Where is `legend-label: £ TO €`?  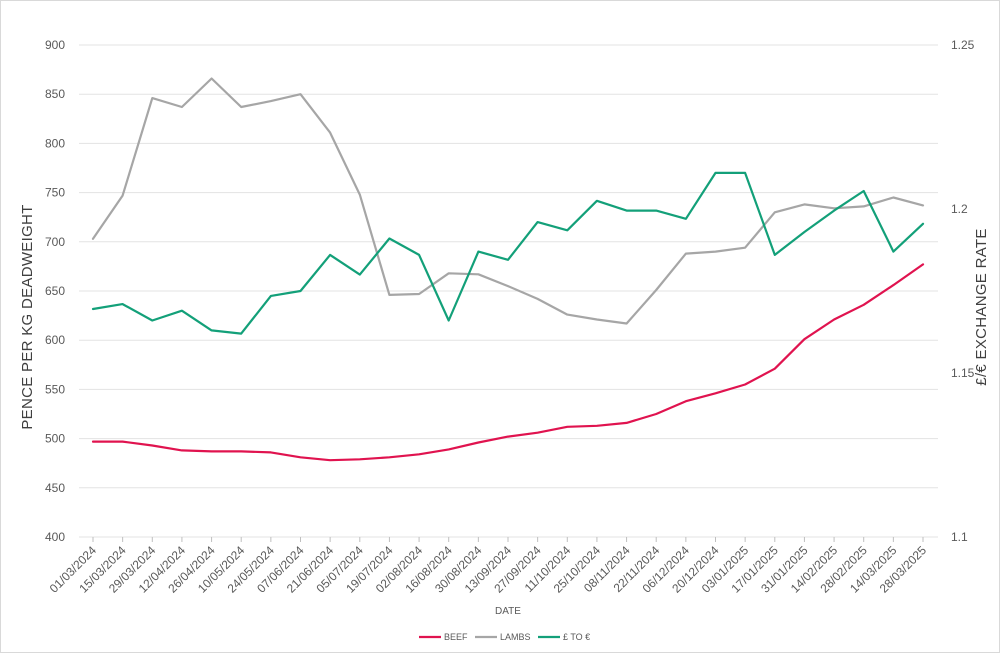
legend-label: £ TO € is located at coordinates (576, 637).